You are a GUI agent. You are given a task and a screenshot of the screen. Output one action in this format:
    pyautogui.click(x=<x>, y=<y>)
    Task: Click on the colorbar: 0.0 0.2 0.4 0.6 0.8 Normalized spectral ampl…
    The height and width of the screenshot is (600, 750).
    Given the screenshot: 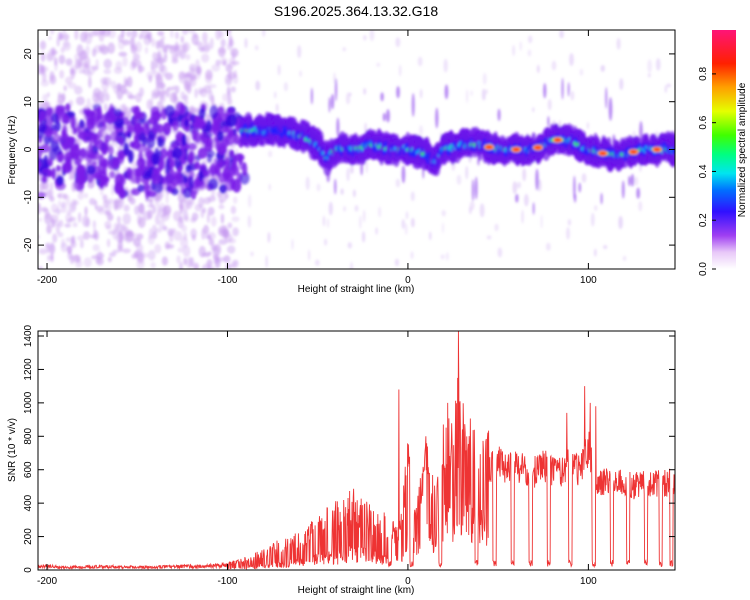 What is the action you would take?
    pyautogui.click(x=723, y=153)
    